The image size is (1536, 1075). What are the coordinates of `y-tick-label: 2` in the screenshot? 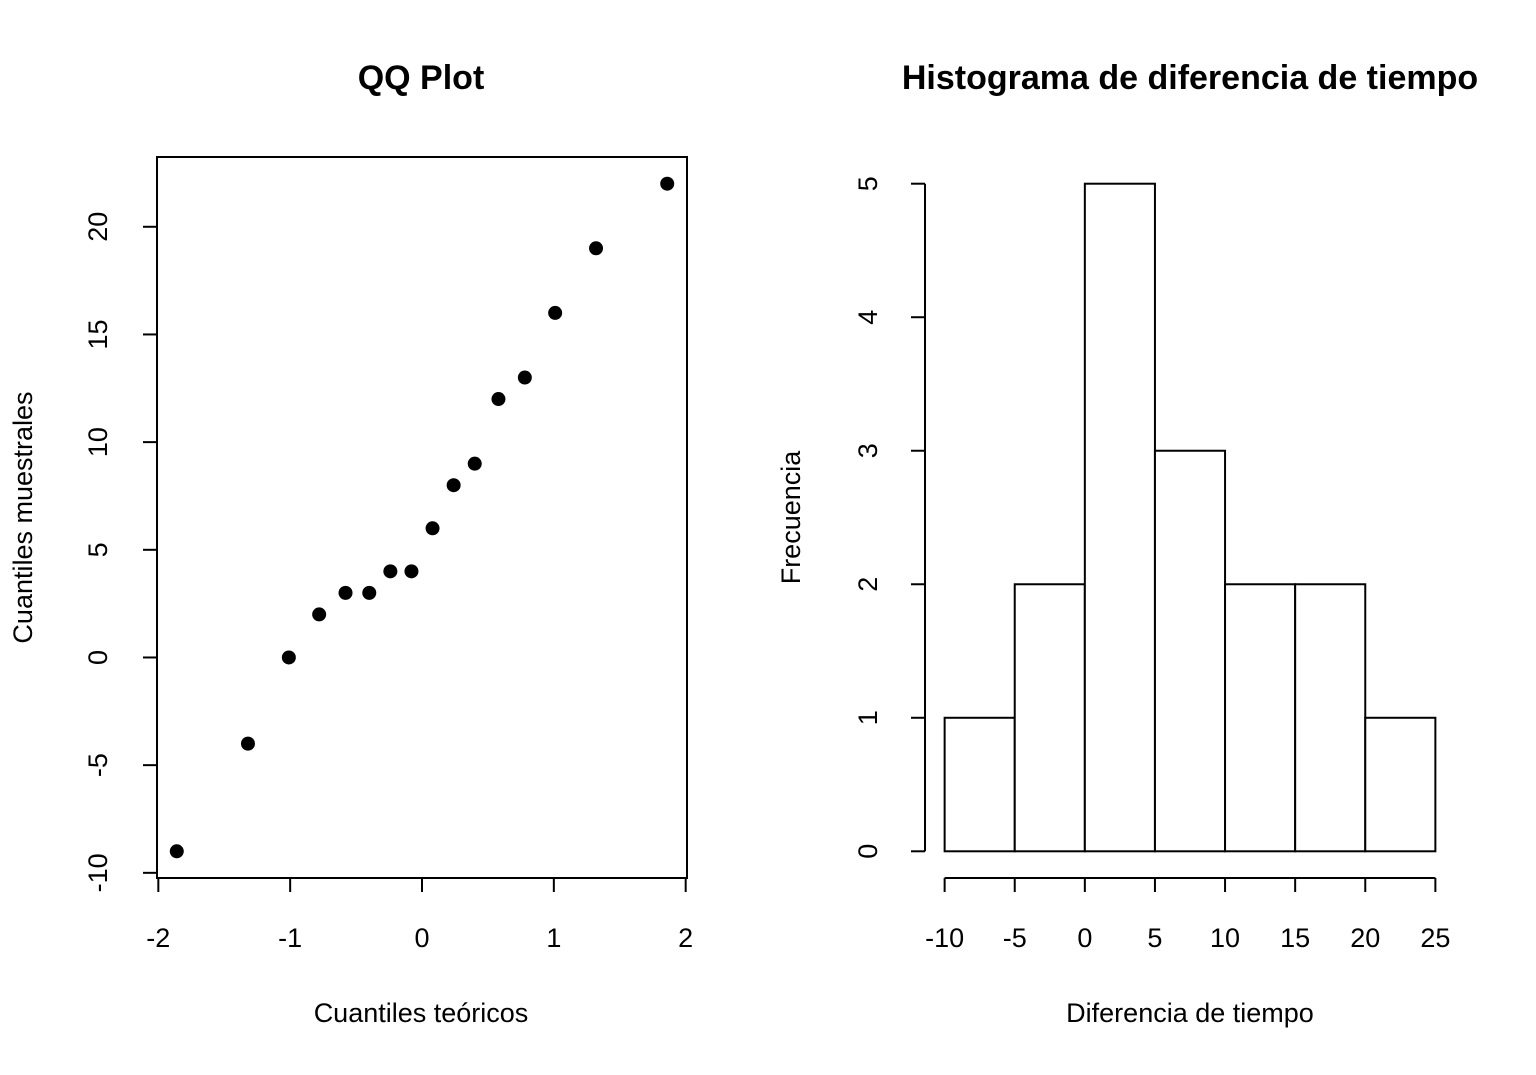 It's located at (868, 584).